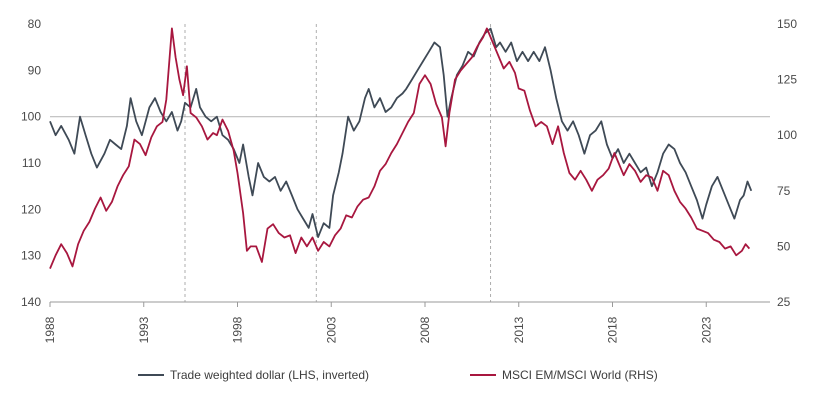 This screenshot has width=820, height=400. What do you see at coordinates (519, 329) in the screenshot?
I see `x-tick-label: 2013` at bounding box center [519, 329].